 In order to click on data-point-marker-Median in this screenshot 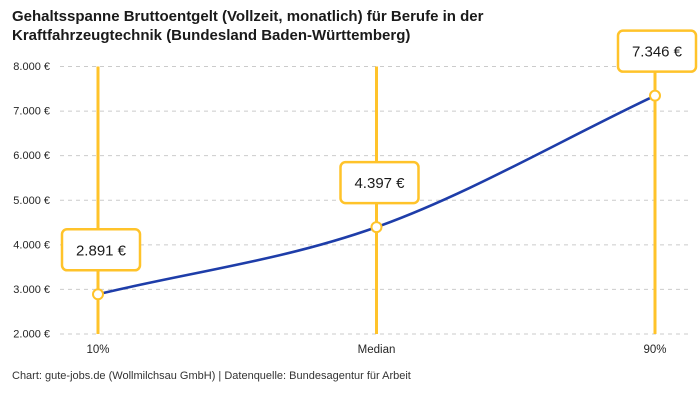, I will do `click(376, 227)`.